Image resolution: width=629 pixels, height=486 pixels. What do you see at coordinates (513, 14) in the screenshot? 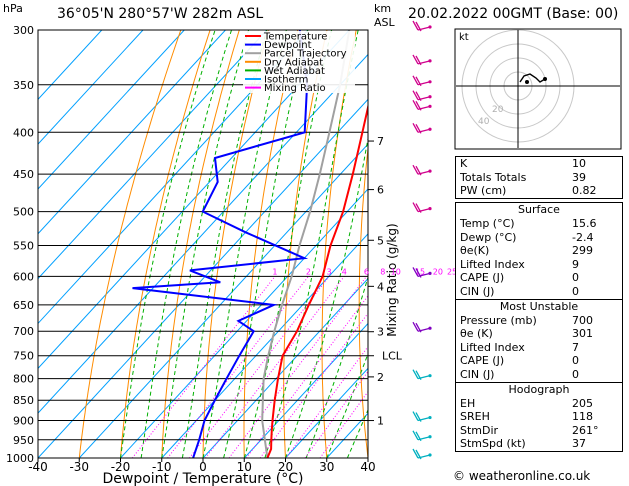
I see `datetime-title: 20.02.2022 00GMT (Base: 00)` at bounding box center [513, 14].